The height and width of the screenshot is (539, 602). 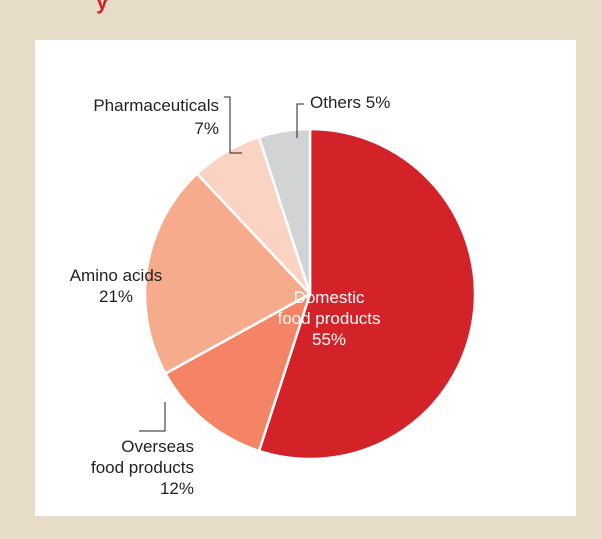 What do you see at coordinates (238, 372) in the screenshot?
I see `pie-slice-overseas-food-products` at bounding box center [238, 372].